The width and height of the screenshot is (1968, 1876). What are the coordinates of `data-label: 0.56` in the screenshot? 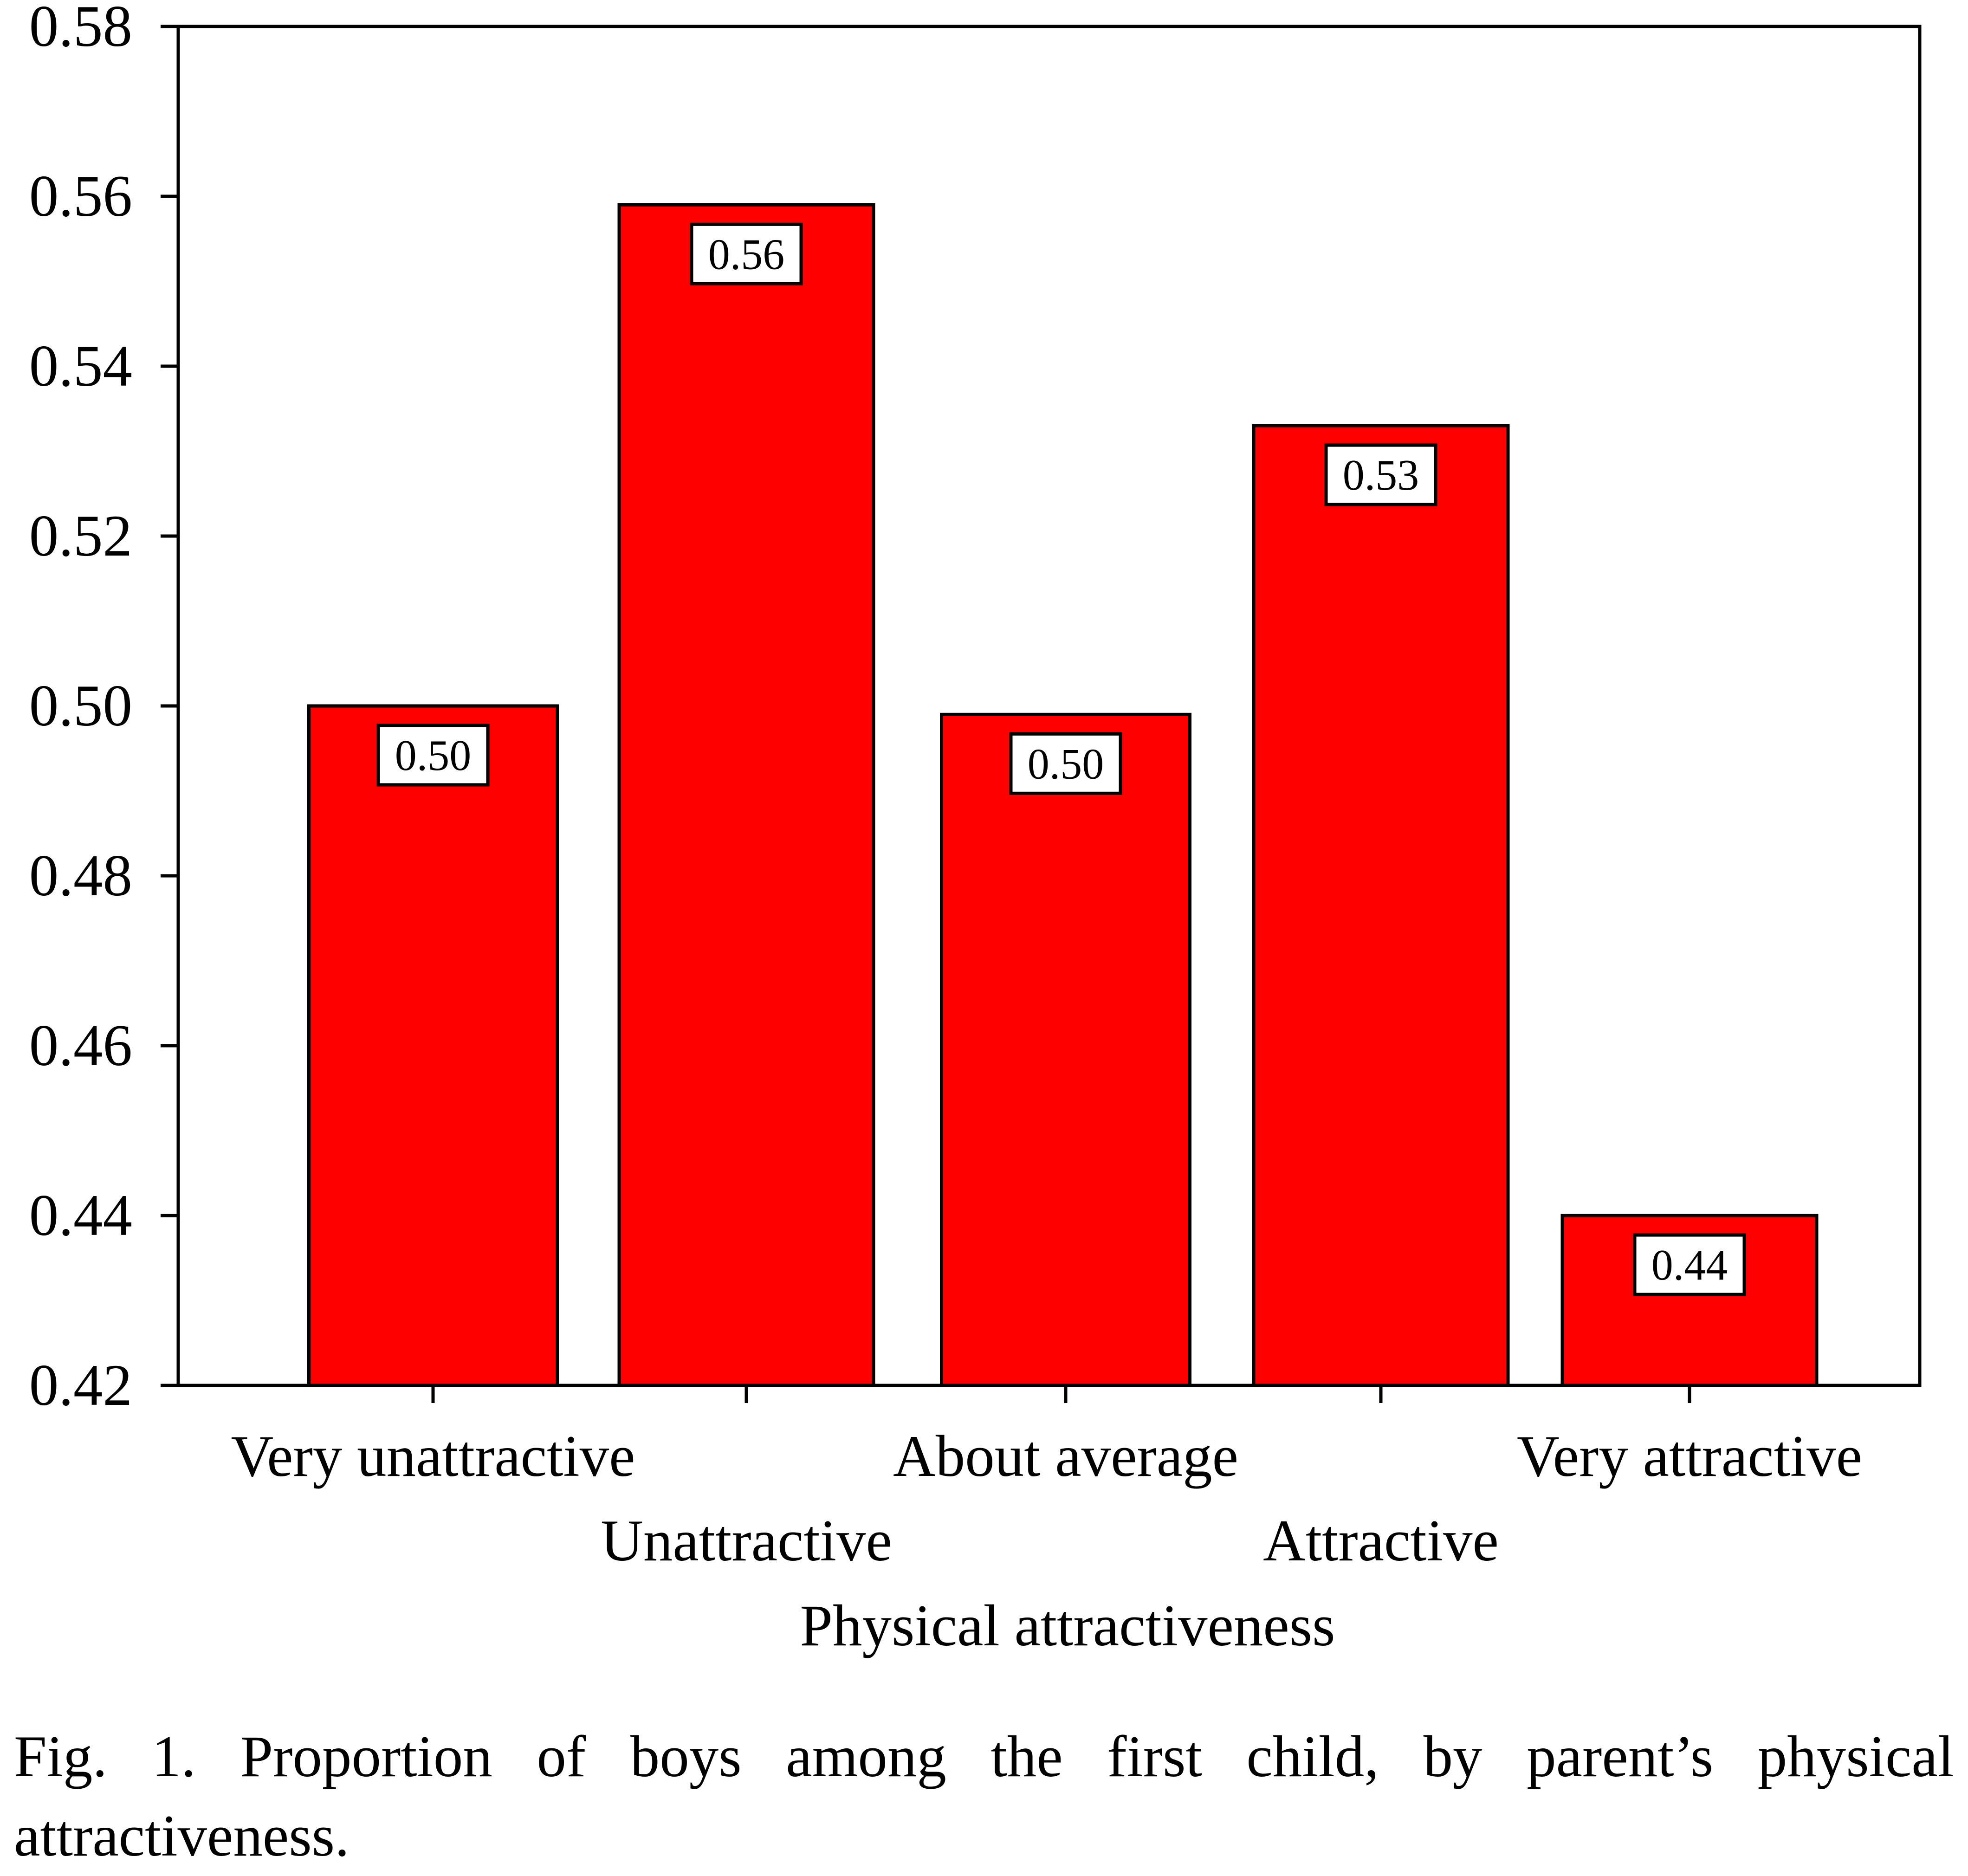 It's located at (746, 253).